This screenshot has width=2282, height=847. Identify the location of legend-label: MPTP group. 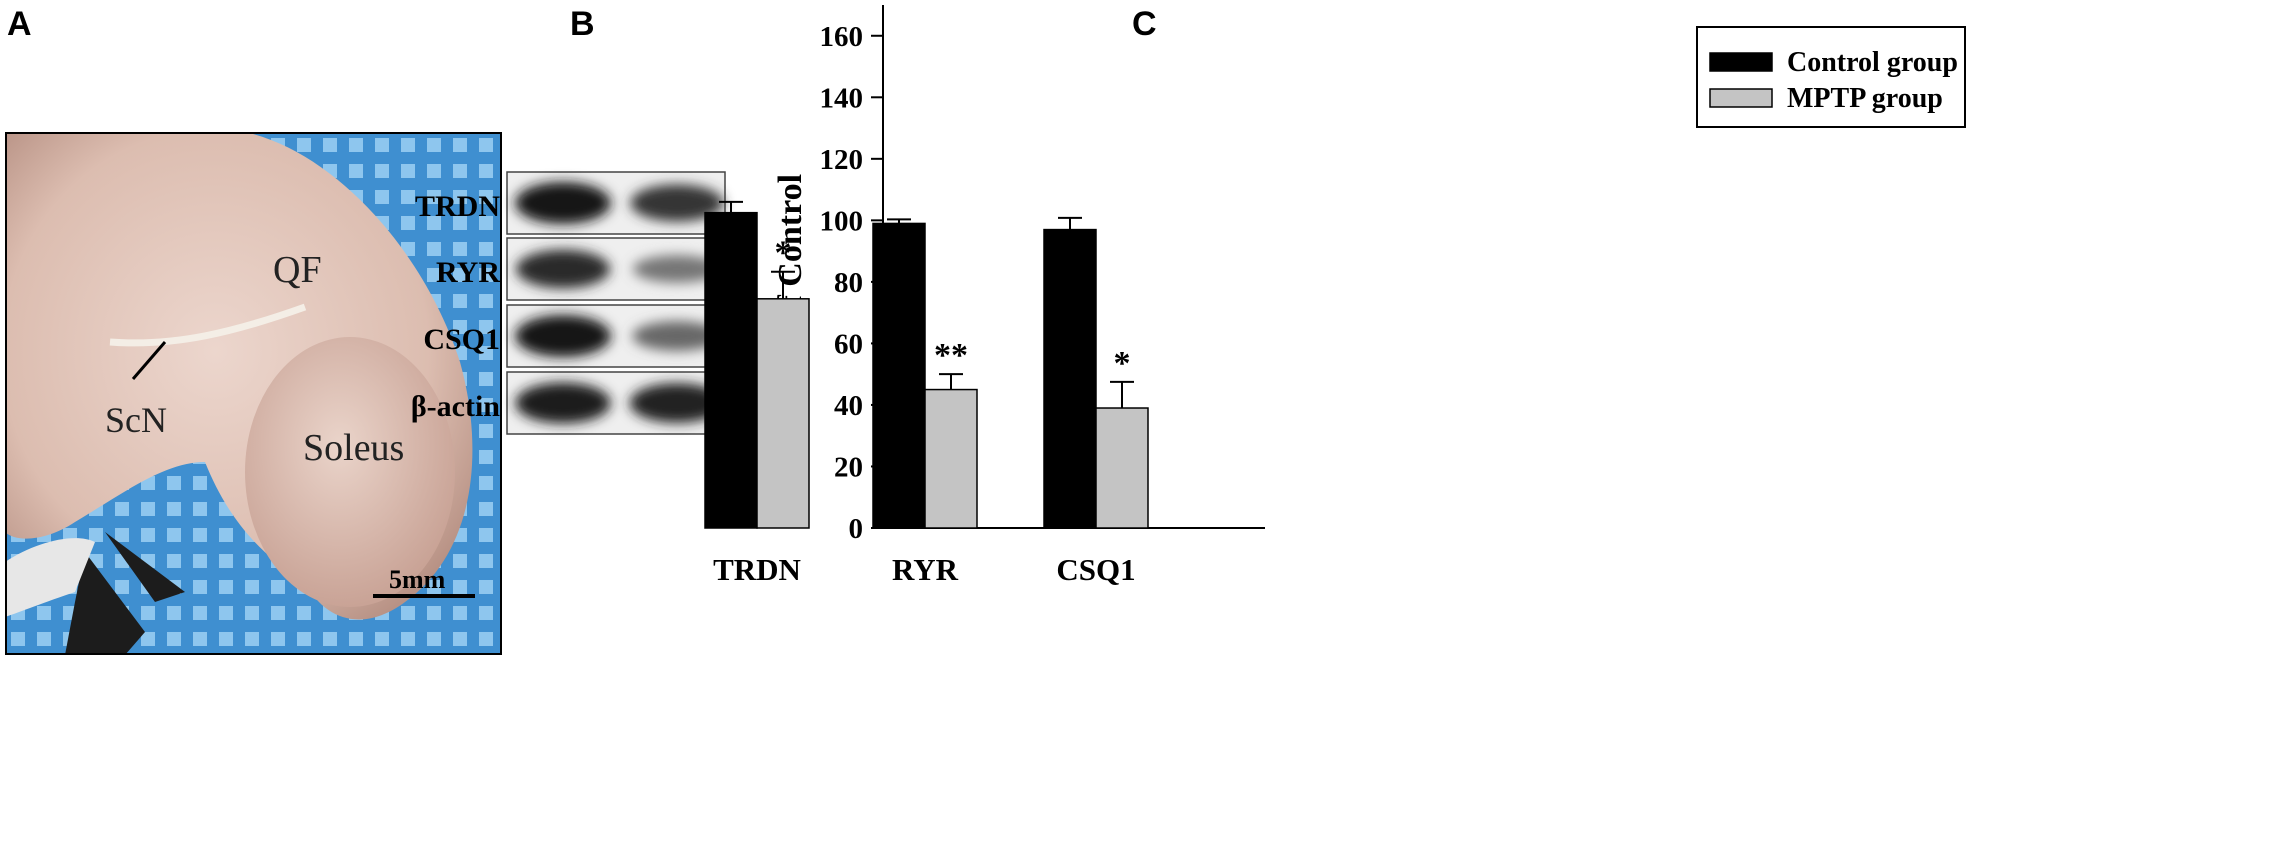
(1865, 98).